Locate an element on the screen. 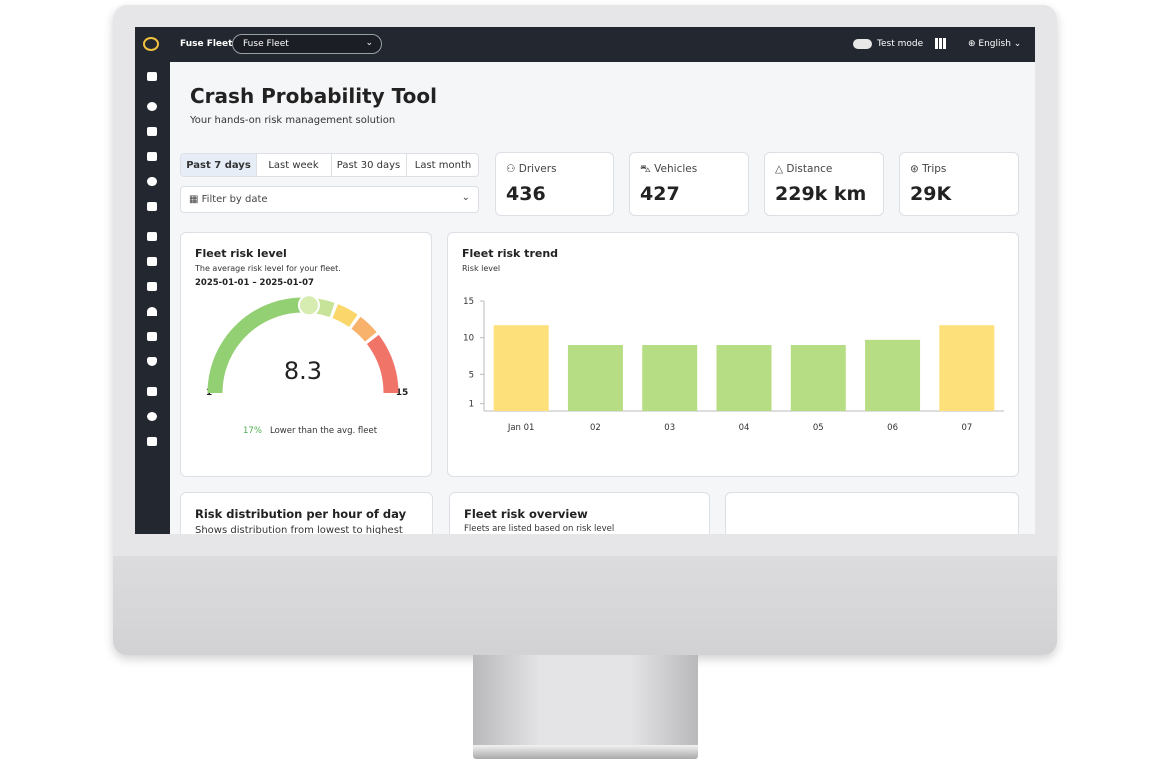 The width and height of the screenshot is (1170, 780). gauge-max: 15 is located at coordinates (402, 393).